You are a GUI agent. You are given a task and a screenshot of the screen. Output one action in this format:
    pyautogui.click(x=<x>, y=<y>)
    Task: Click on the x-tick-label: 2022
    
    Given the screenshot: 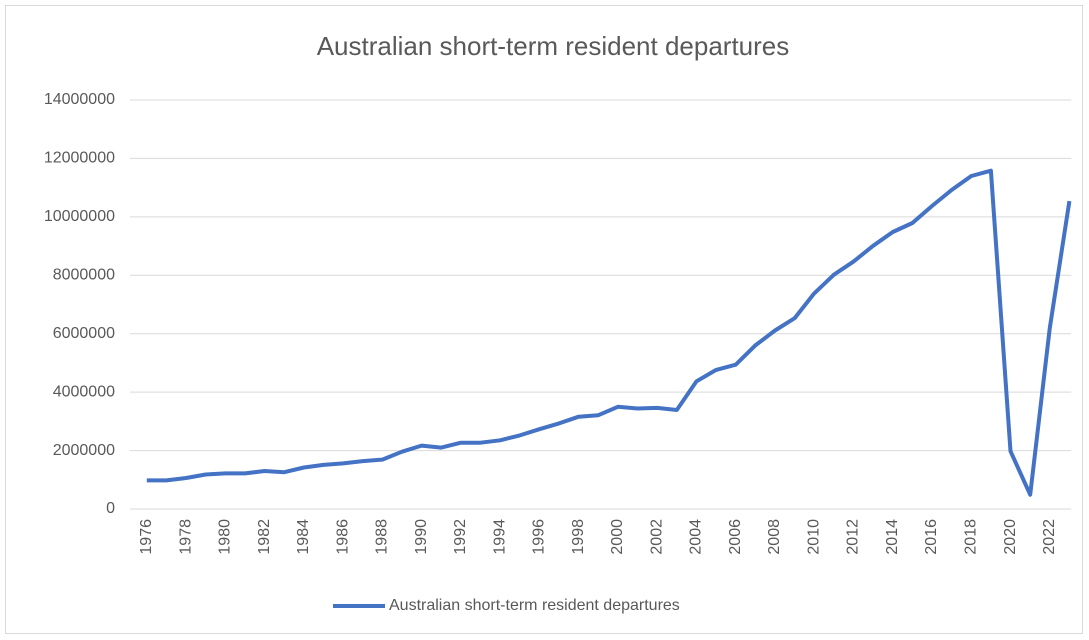 What is the action you would take?
    pyautogui.click(x=1049, y=537)
    